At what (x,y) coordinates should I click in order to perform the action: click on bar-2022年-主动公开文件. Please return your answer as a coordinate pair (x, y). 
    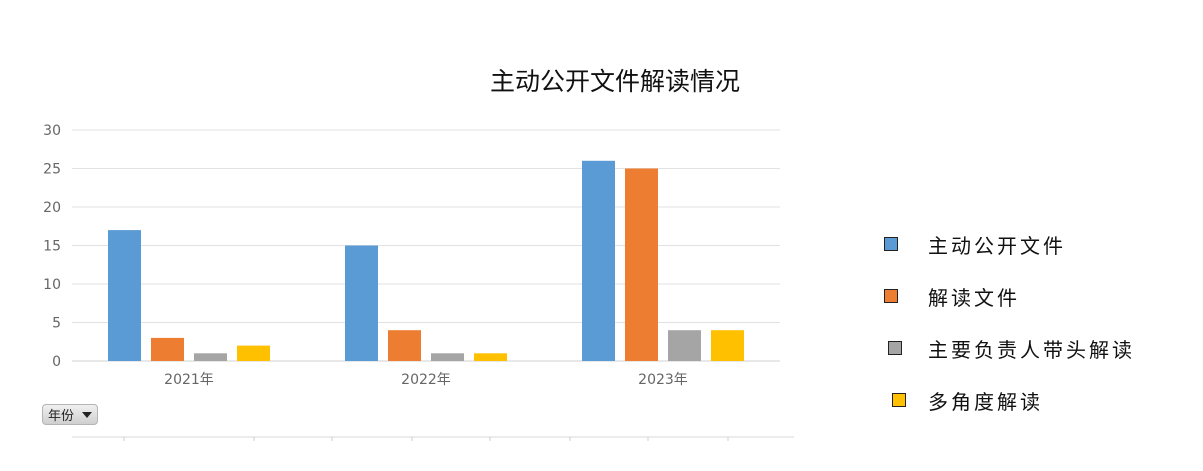
    Looking at the image, I should click on (361, 303).